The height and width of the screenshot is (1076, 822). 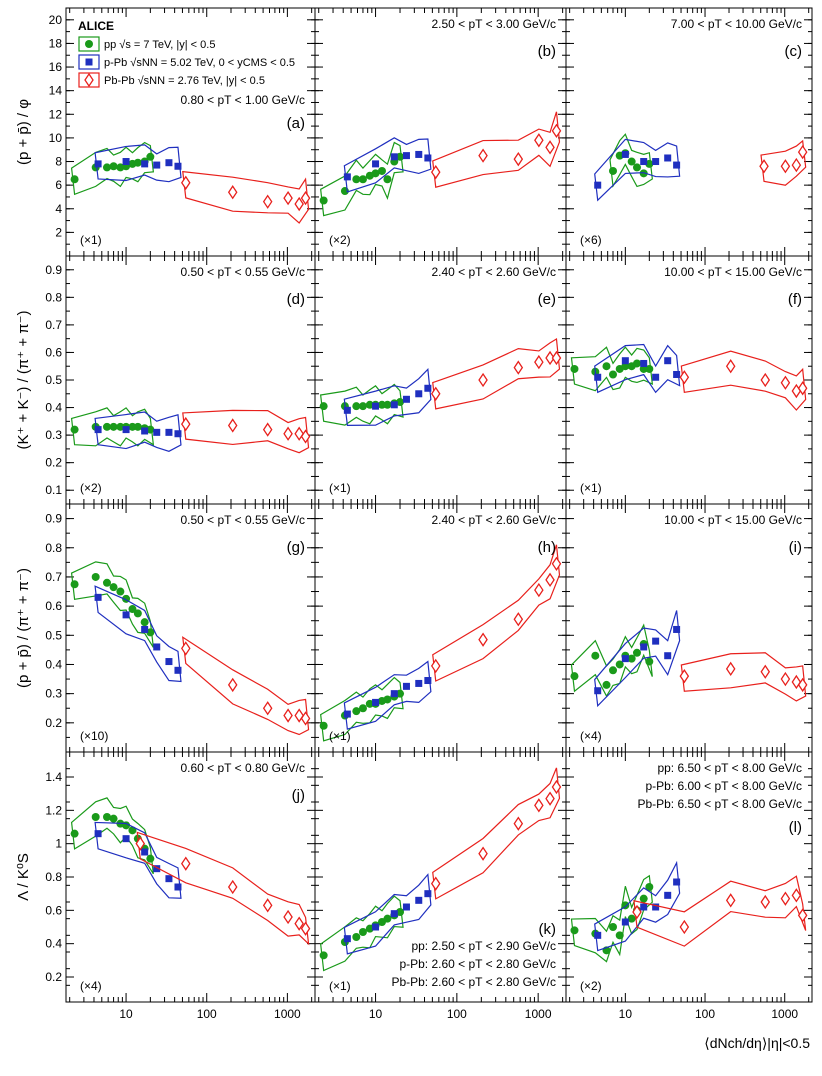 What do you see at coordinates (547, 547) in the screenshot?
I see `panel-letter: (h)` at bounding box center [547, 547].